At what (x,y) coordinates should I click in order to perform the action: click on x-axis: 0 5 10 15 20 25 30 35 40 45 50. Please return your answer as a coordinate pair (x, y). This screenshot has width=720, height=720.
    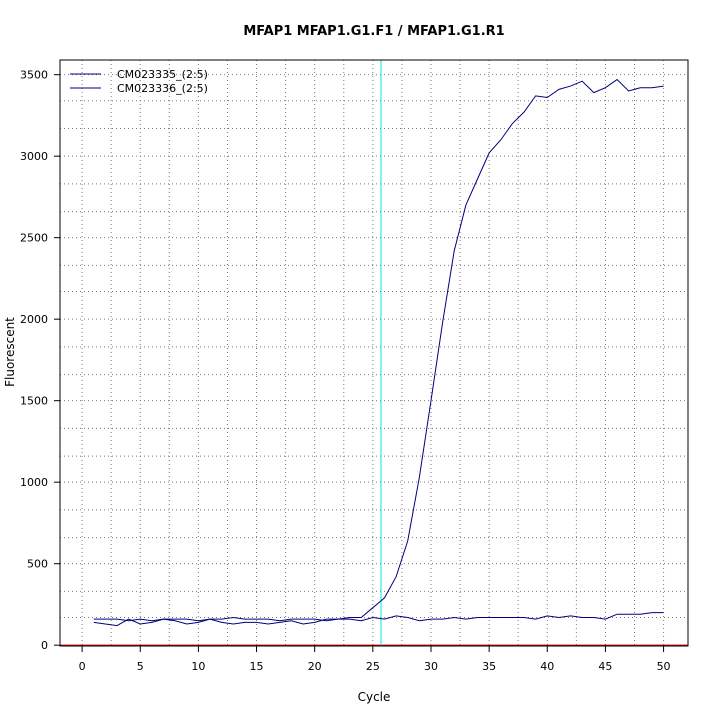
    Looking at the image, I should click on (375, 659).